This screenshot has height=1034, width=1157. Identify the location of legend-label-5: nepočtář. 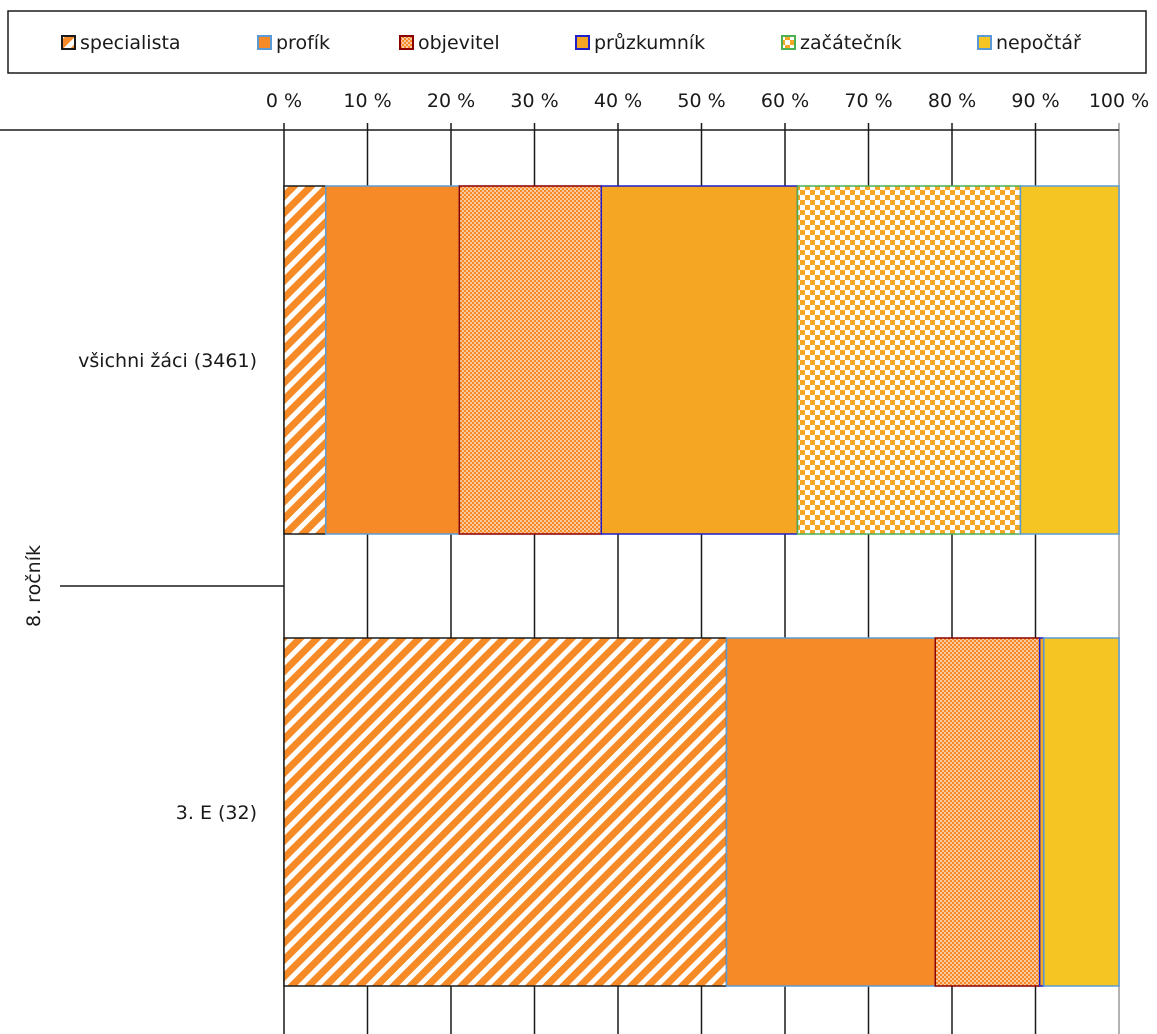
(1038, 43).